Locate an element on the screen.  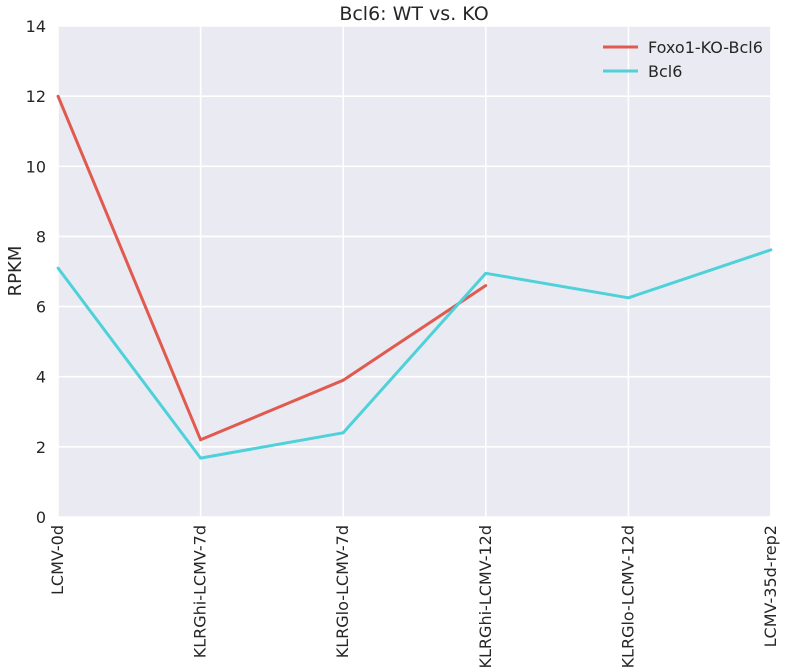
legend-label: Bcl6 is located at coordinates (665, 71).